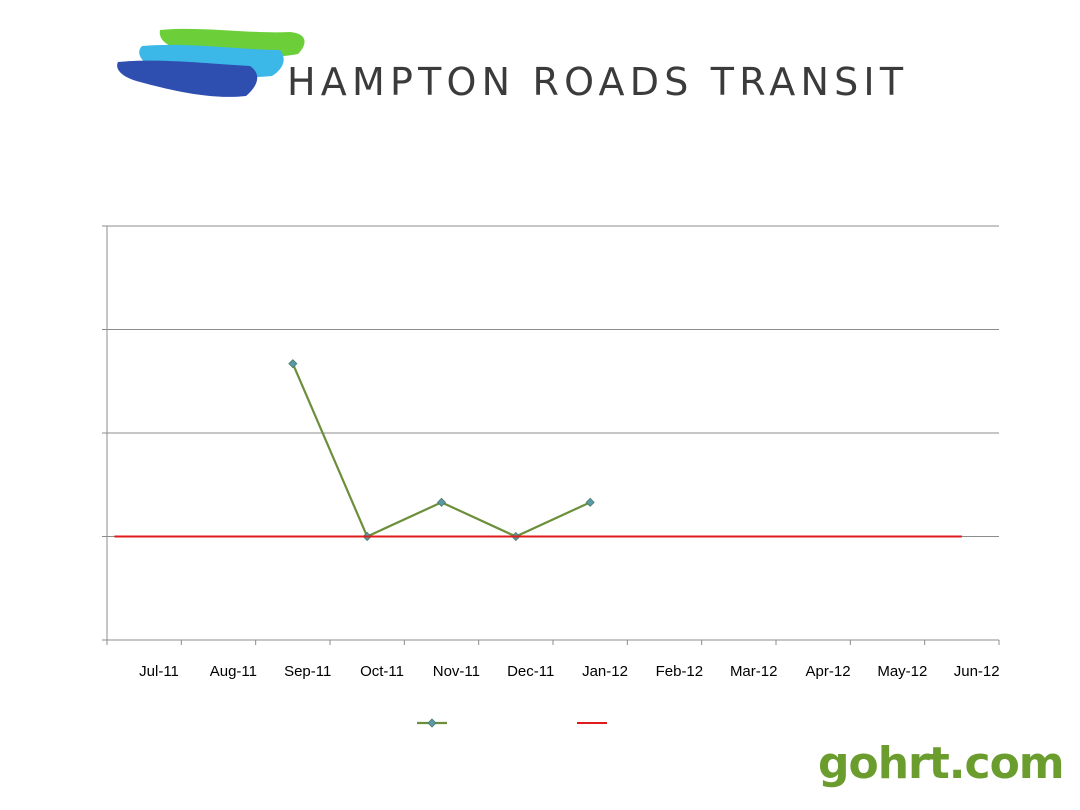 The height and width of the screenshot is (810, 1080). Describe the element at coordinates (598, 82) in the screenshot. I see `logo-wordmark: HAMPTON ROADS TRANSIT` at that location.